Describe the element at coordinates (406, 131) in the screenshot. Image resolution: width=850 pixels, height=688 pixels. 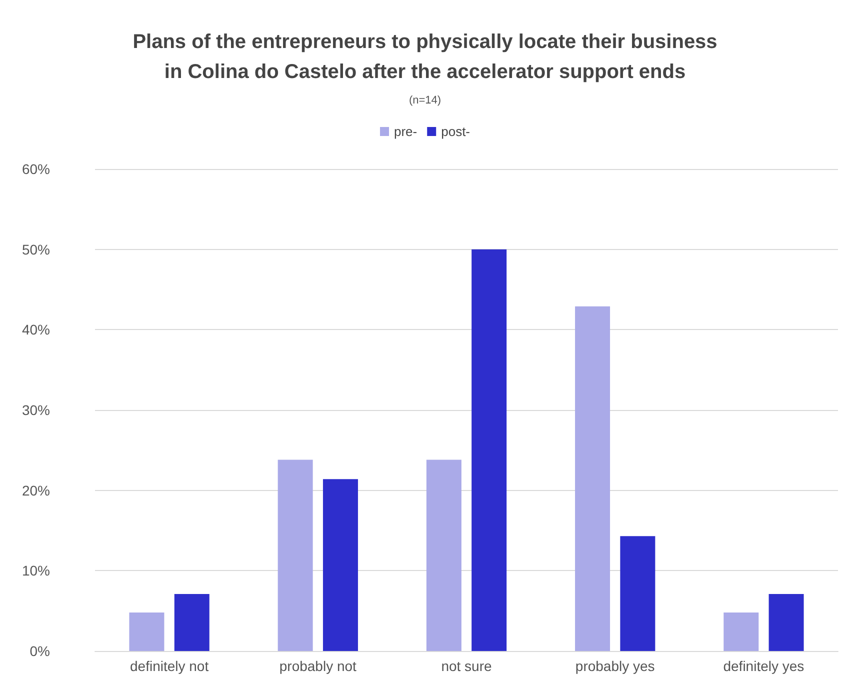
I see `legend-label: pre-` at that location.